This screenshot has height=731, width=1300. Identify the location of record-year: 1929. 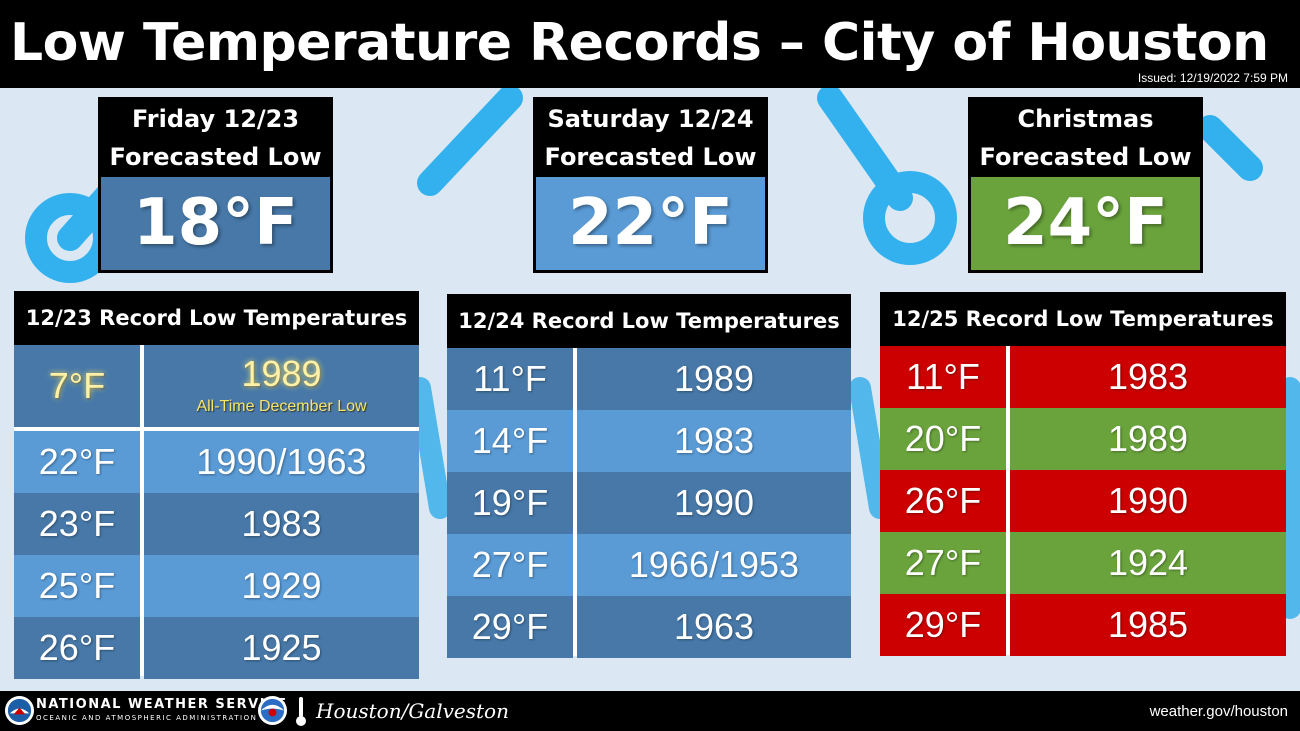
(281, 586).